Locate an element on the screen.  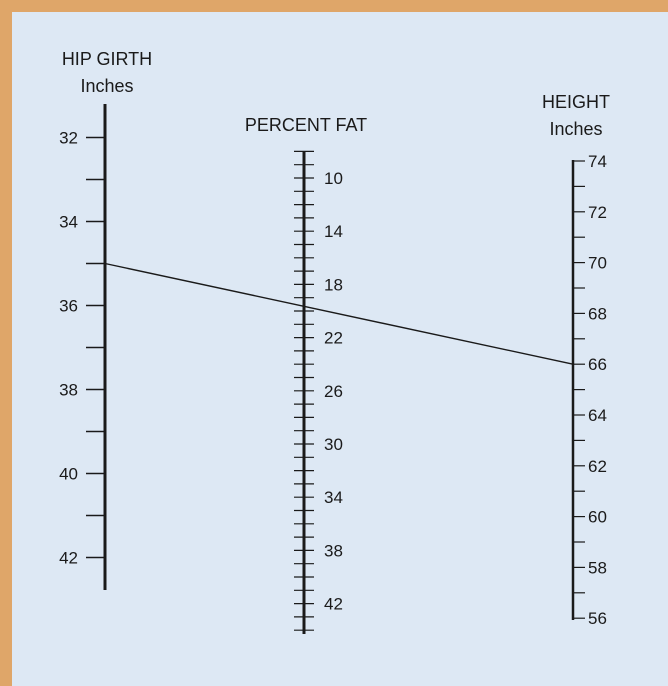
height-tick-label: 60 is located at coordinates (597, 517).